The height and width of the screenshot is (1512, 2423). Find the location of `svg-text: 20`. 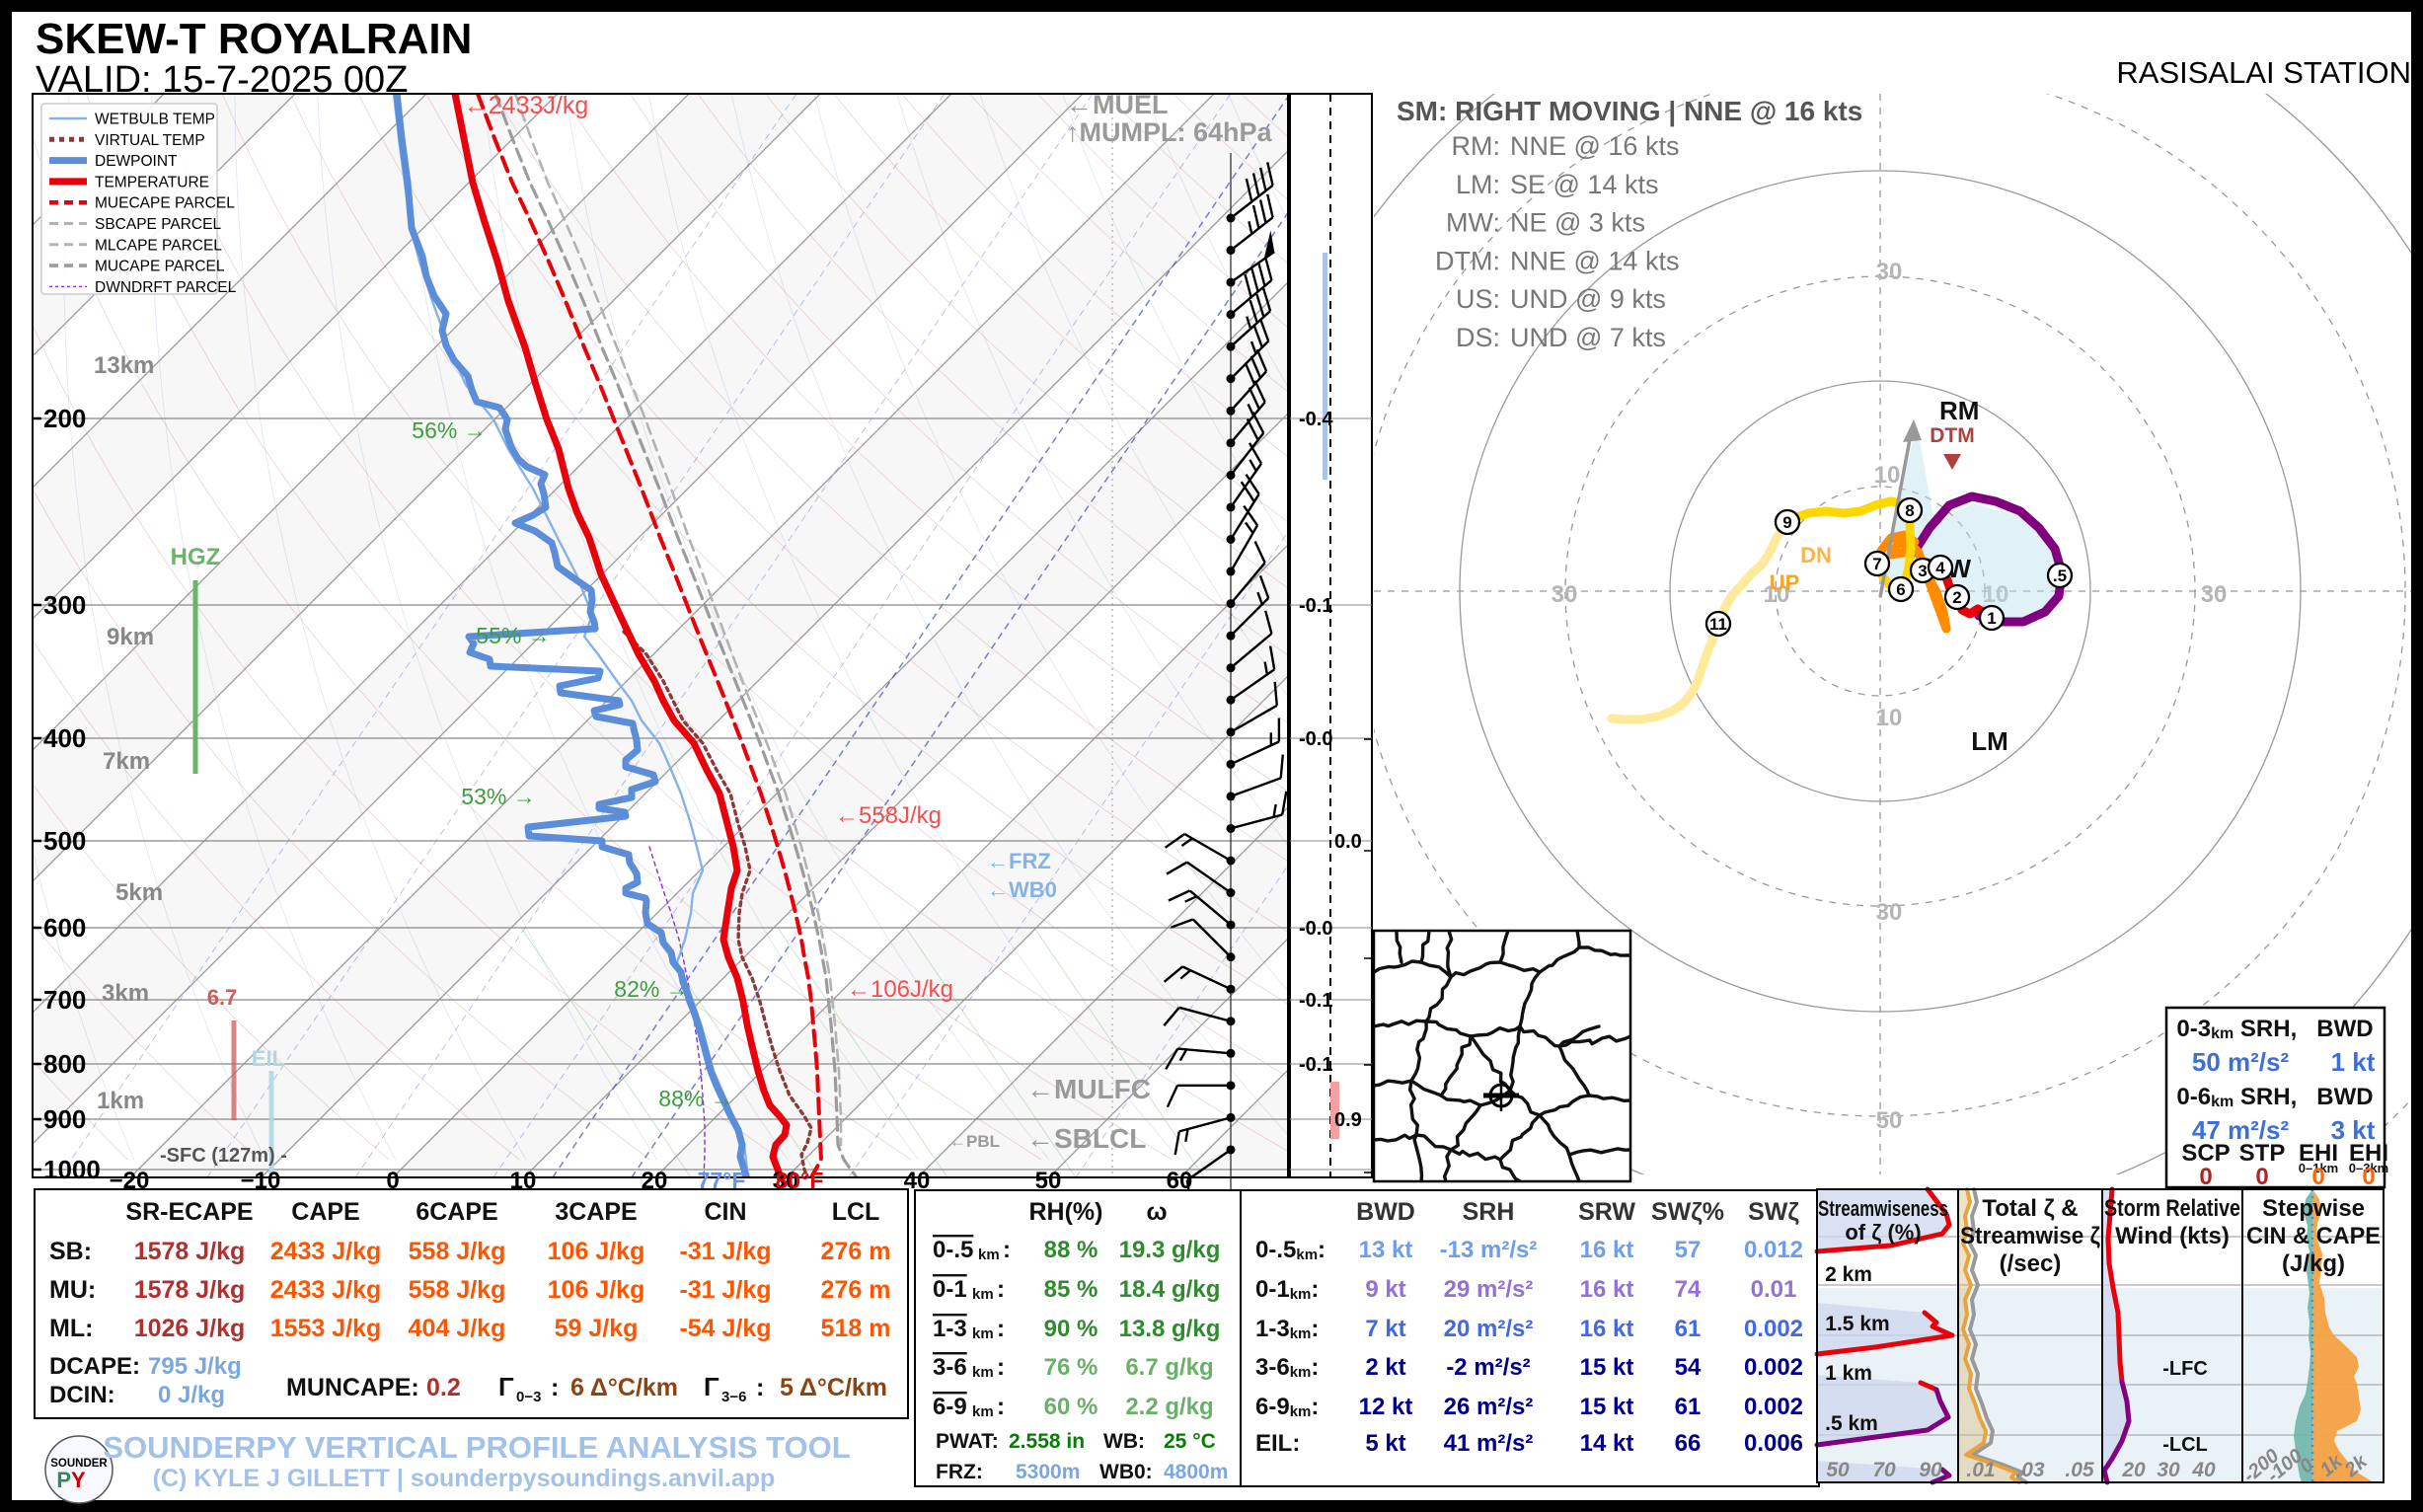

svg-text: 20 is located at coordinates (2134, 1470).